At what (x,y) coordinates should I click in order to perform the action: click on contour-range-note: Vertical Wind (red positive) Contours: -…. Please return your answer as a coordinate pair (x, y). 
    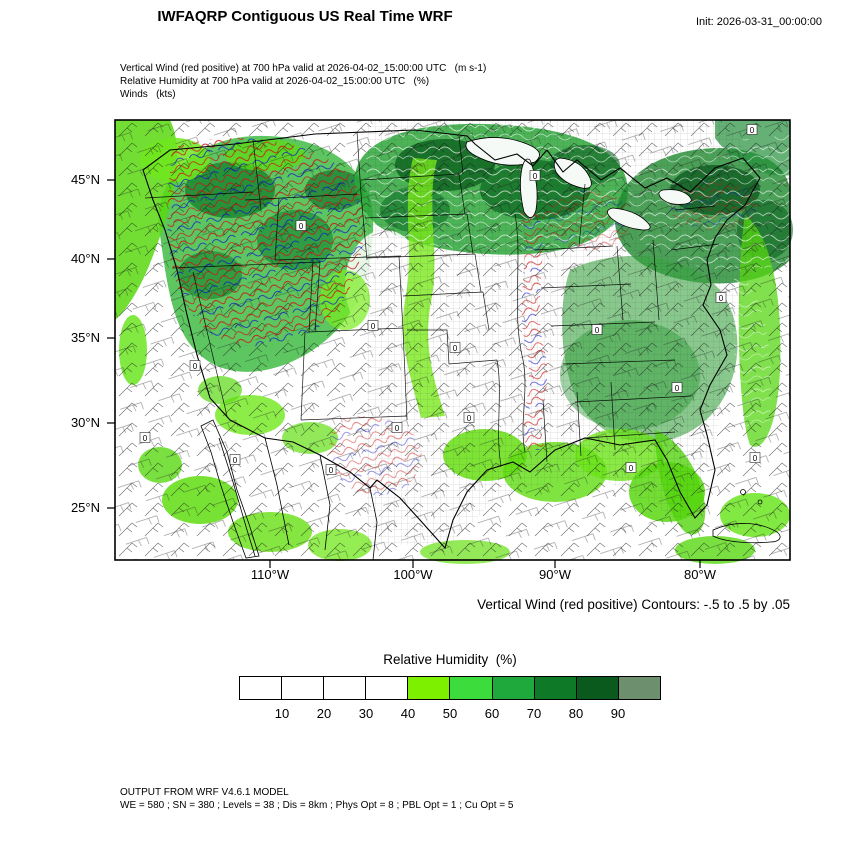
    Looking at the image, I should click on (633, 604).